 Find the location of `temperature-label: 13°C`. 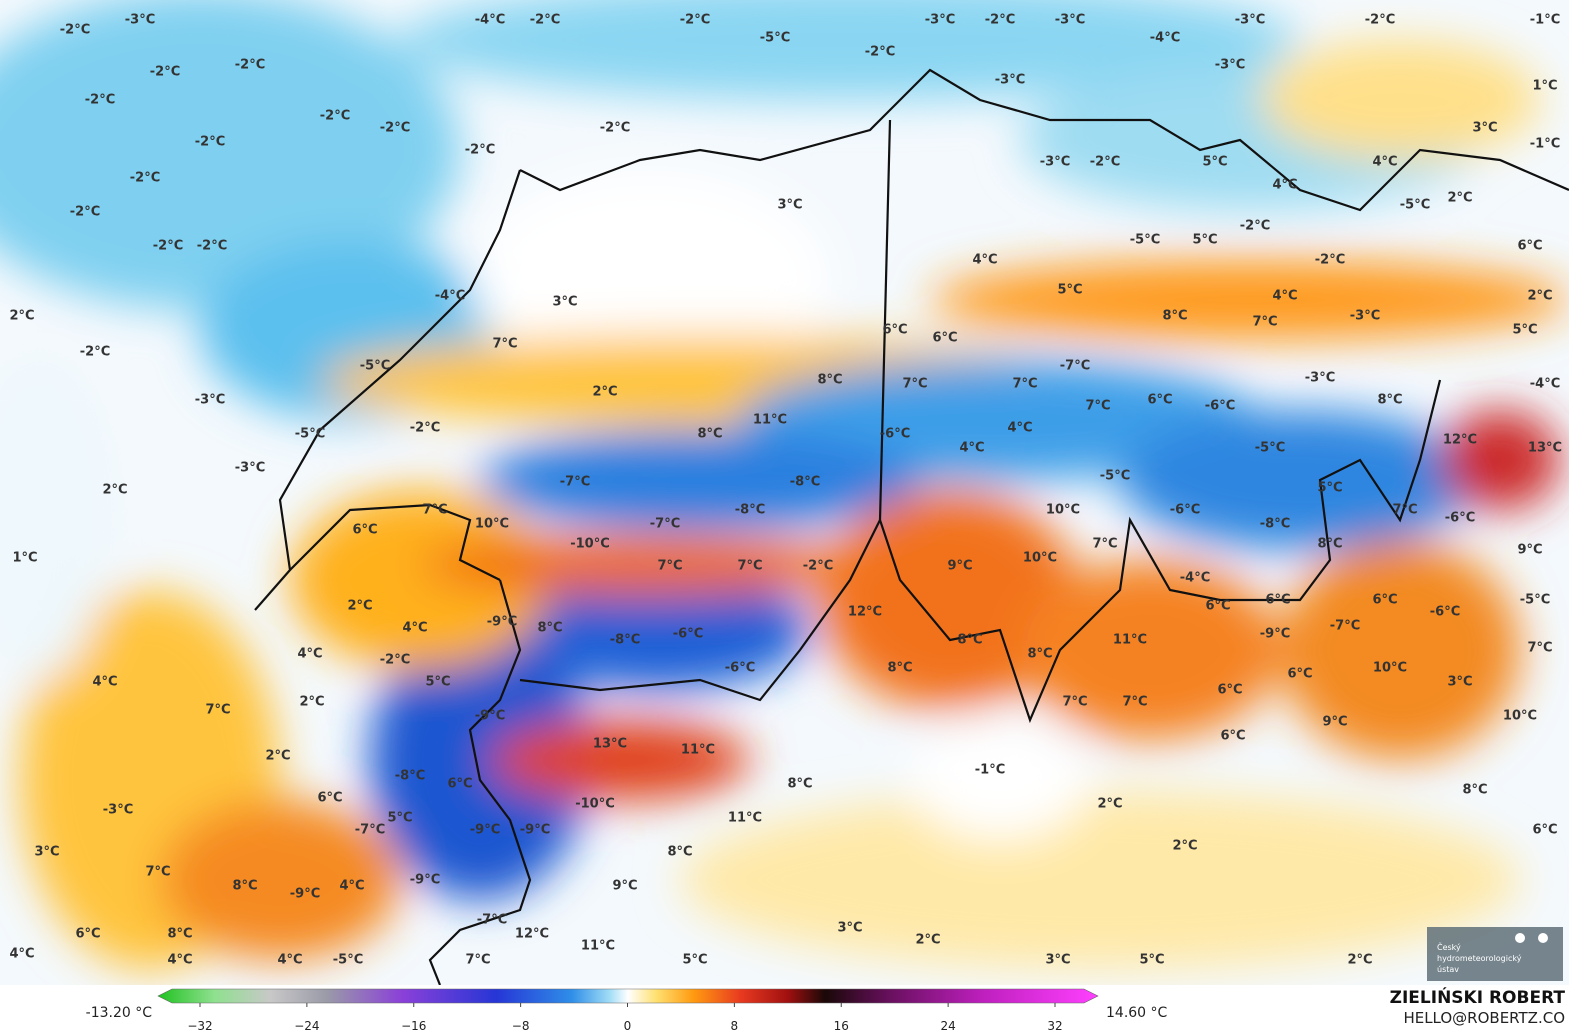

temperature-label: 13°C is located at coordinates (610, 744).